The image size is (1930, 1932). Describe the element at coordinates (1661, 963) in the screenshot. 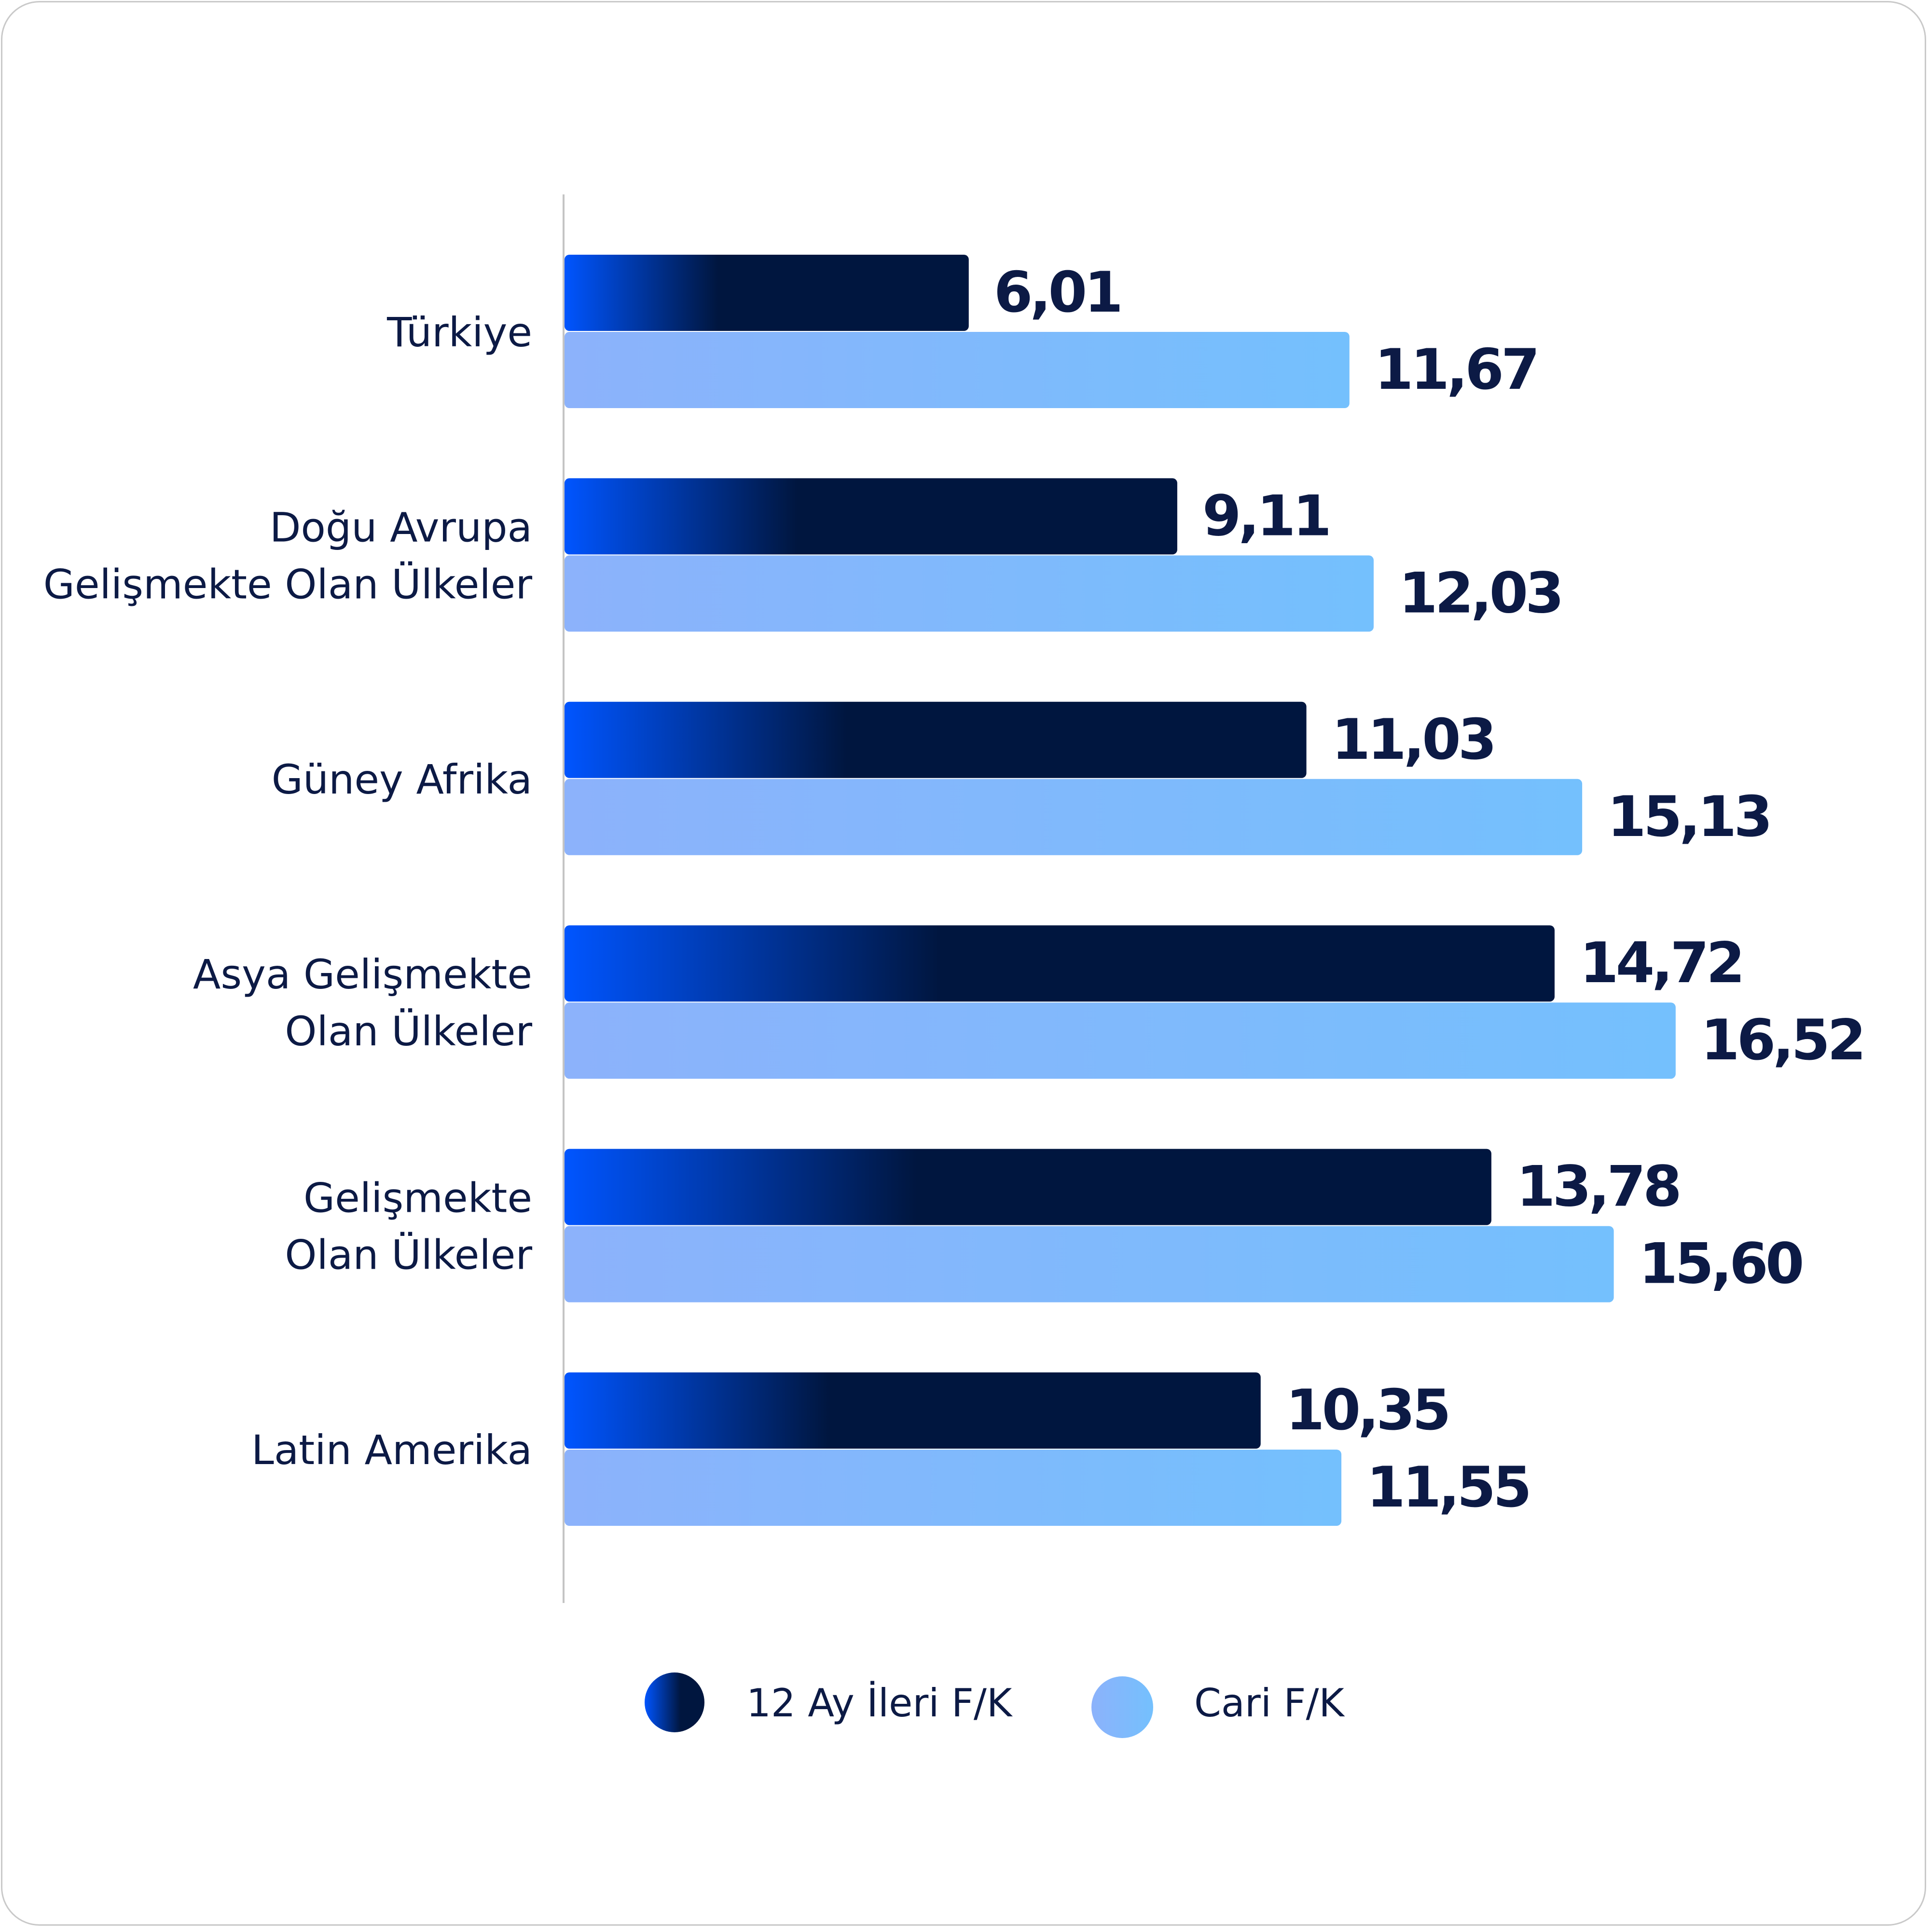

I see `data-label: 14,72` at that location.